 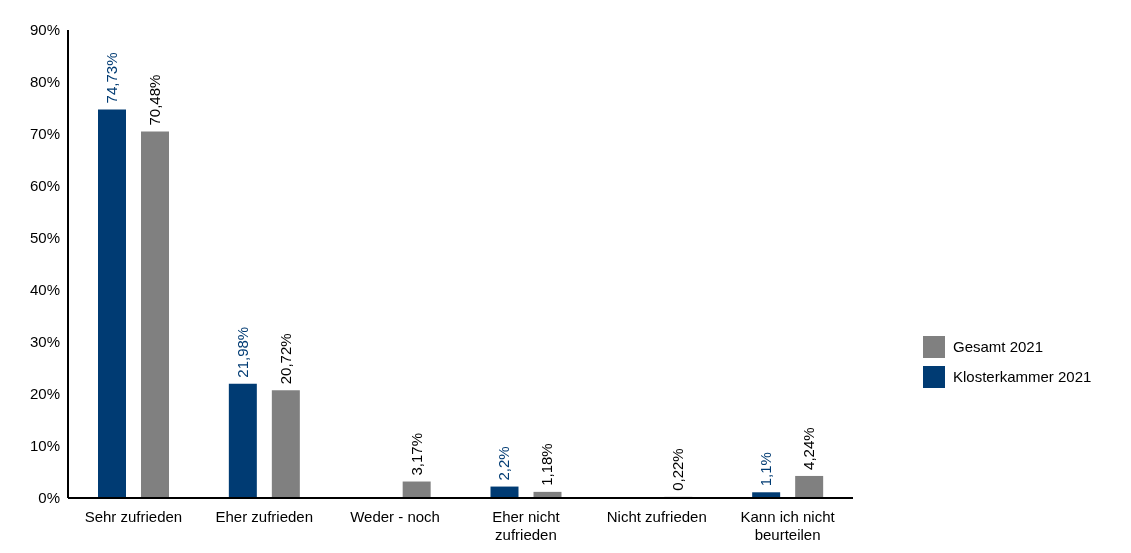 What do you see at coordinates (44, 290) in the screenshot?
I see `y-tick-label: 40%` at bounding box center [44, 290].